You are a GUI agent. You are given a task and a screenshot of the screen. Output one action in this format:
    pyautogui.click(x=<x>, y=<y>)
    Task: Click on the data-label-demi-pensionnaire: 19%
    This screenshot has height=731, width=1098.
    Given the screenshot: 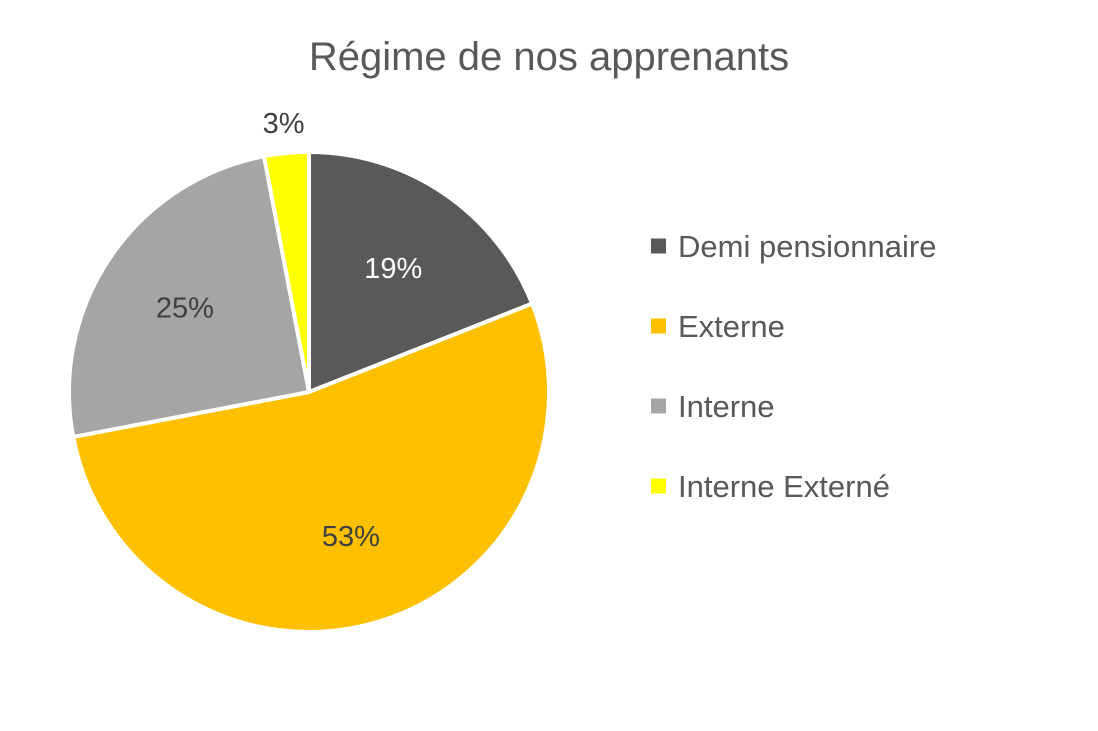 What is the action you would take?
    pyautogui.click(x=393, y=269)
    